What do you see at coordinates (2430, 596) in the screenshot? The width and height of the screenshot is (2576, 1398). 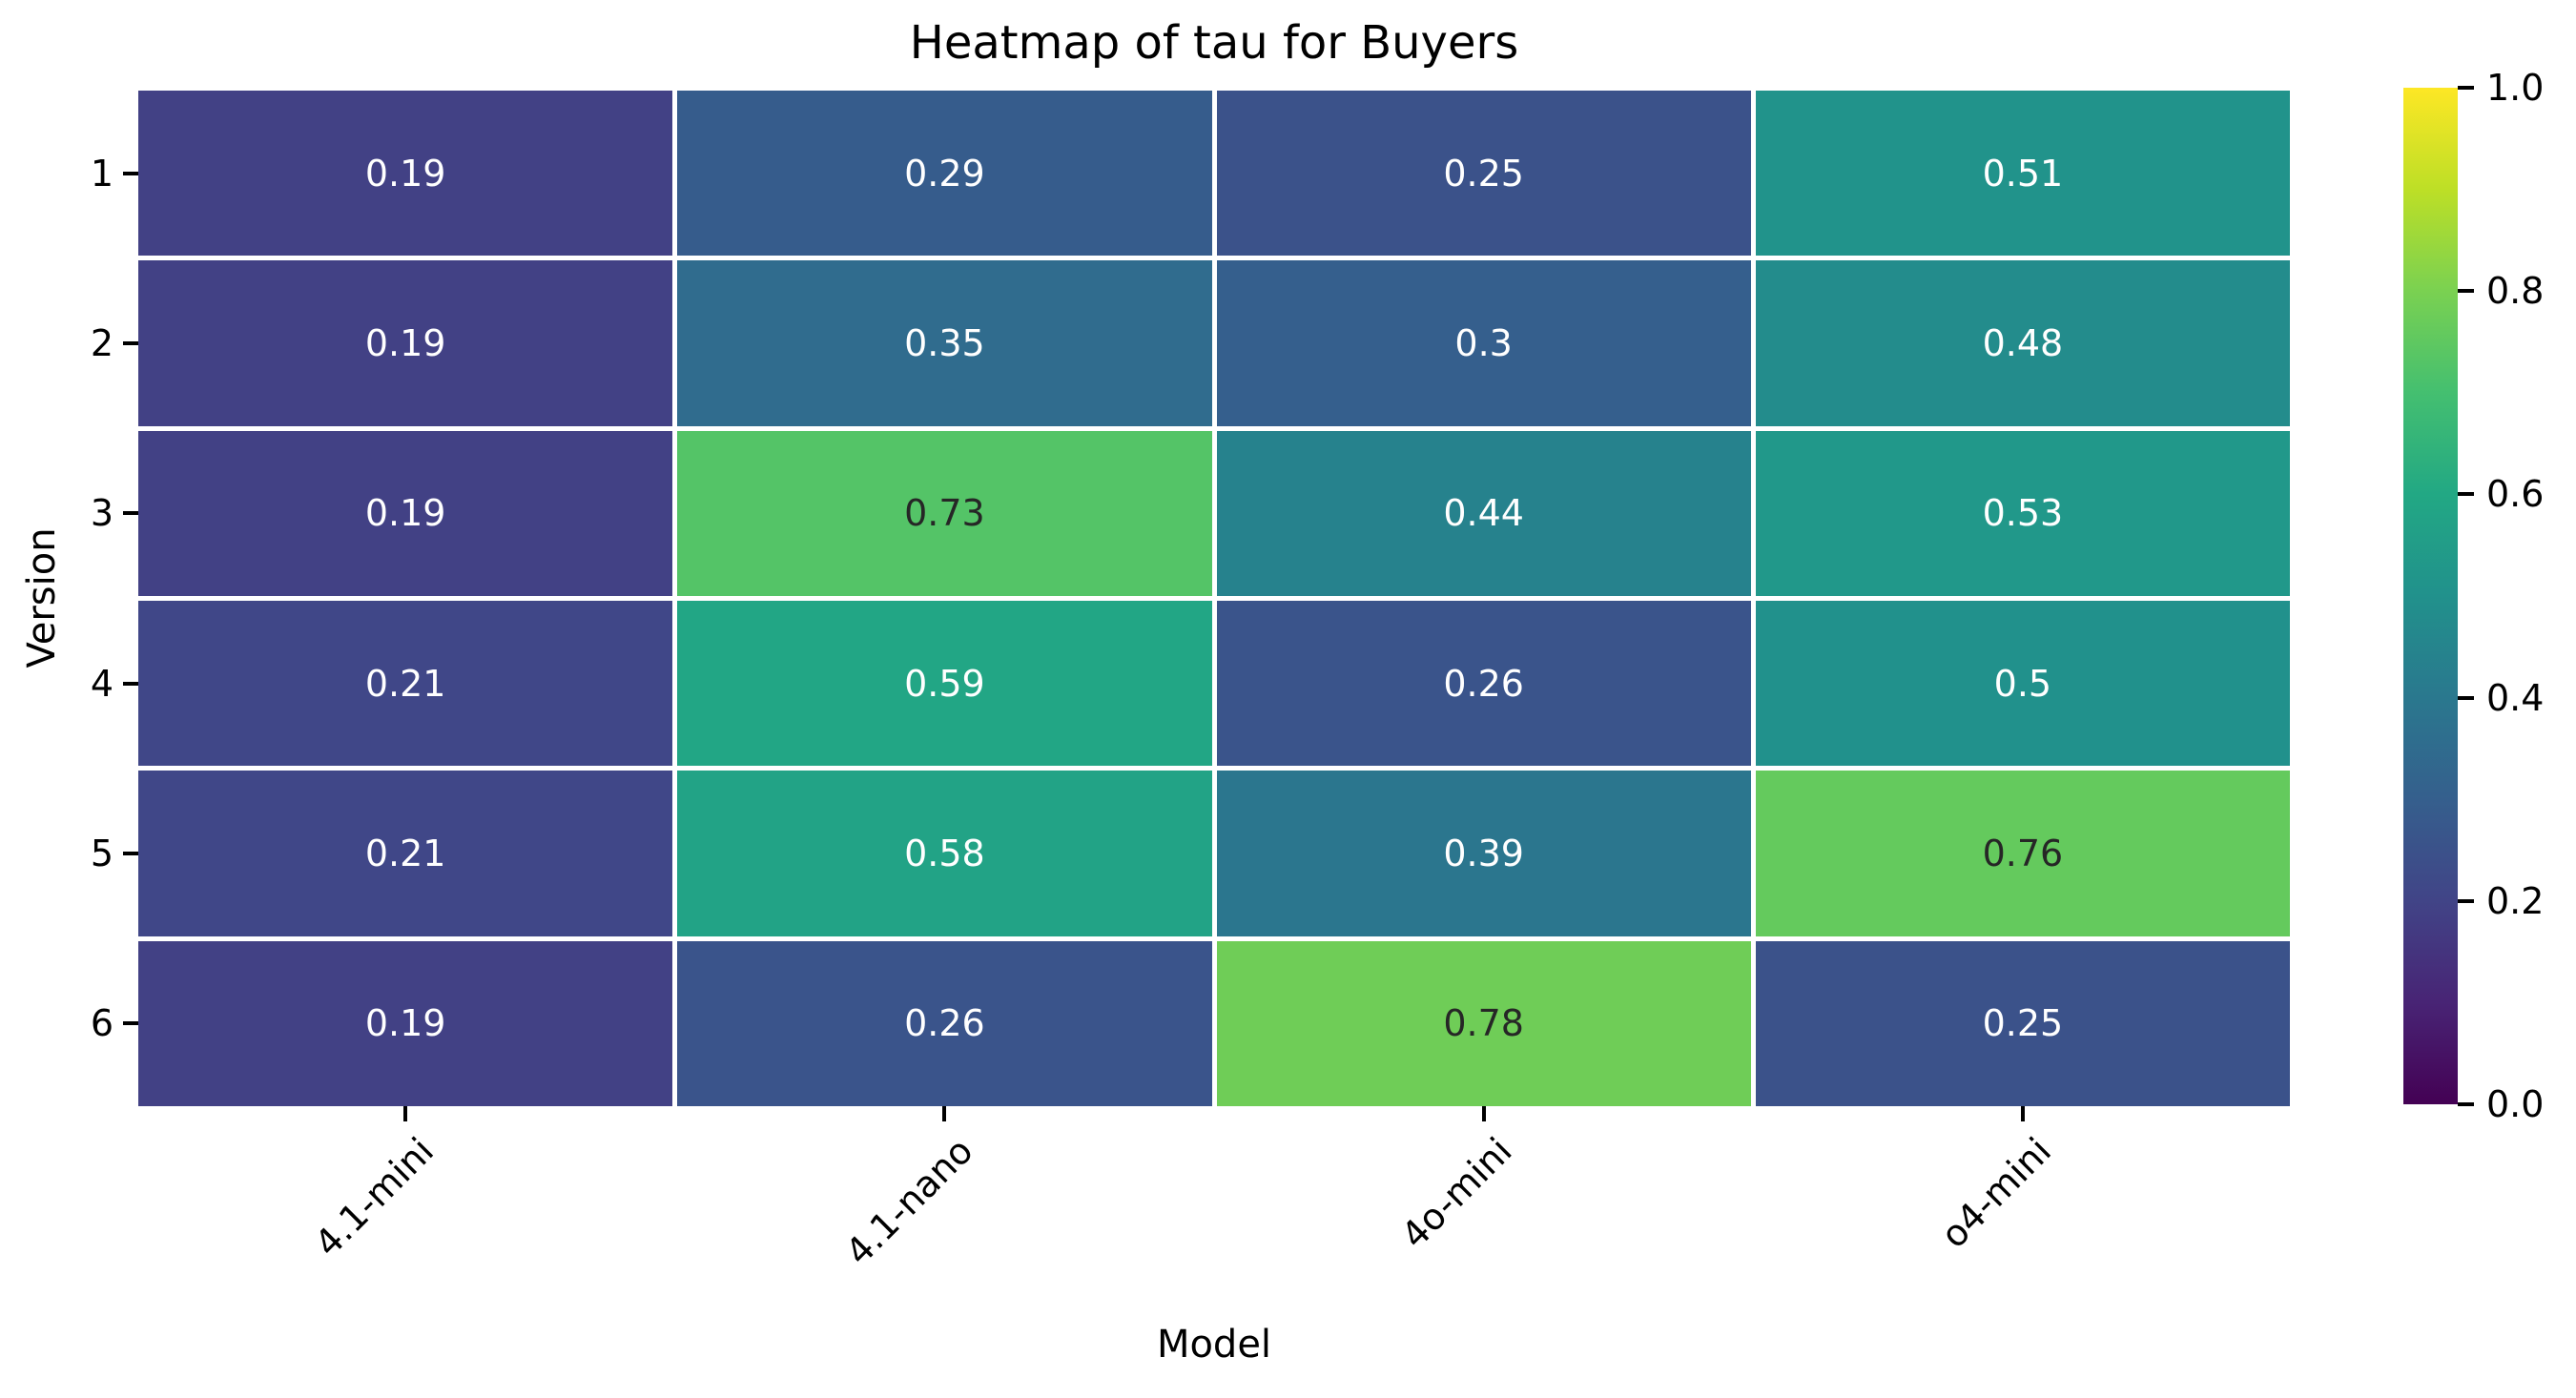 I see `colorbar` at bounding box center [2430, 596].